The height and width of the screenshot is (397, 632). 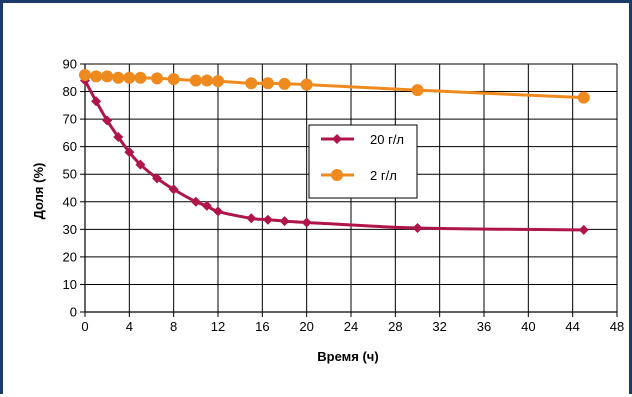 I want to click on x-tick-label: 12, so click(x=218, y=326).